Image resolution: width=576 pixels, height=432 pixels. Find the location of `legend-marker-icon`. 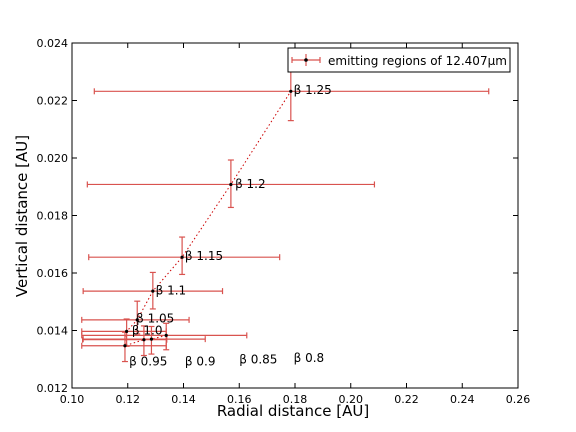

legend-marker-icon is located at coordinates (306, 60).